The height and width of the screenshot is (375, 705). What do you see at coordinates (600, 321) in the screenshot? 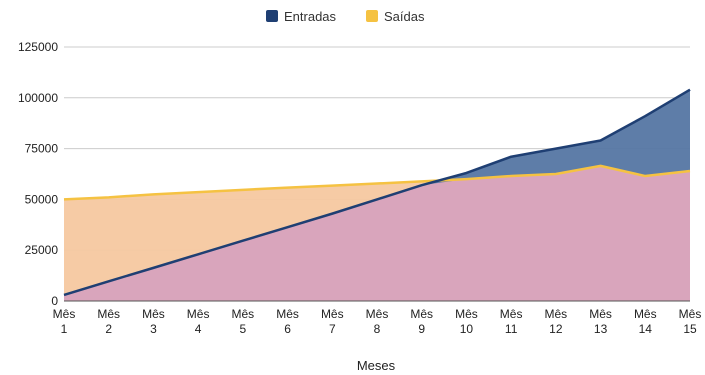
I see `x-tick-label-13: Mês 13` at bounding box center [600, 321].